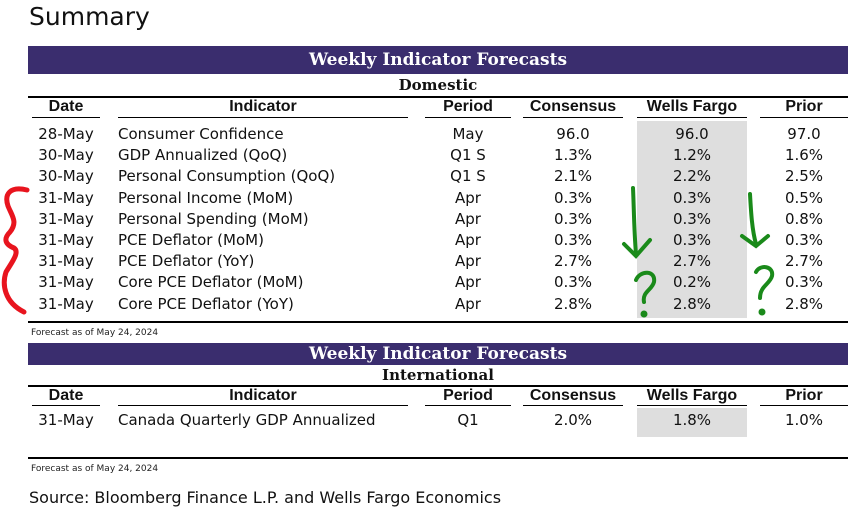 This screenshot has width=856, height=514. Describe the element at coordinates (573, 134) in the screenshot. I see `cell-consensus: 96.0` at that location.